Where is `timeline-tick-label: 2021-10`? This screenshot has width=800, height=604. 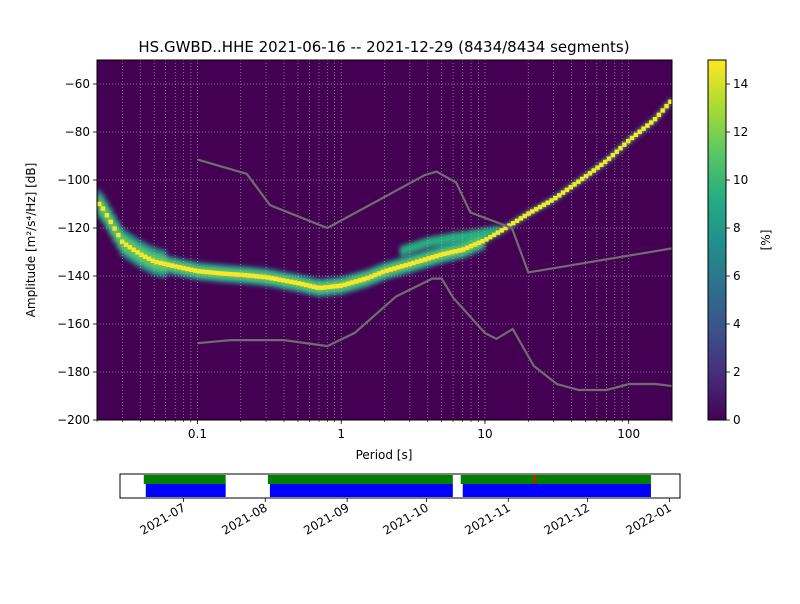
timeline-tick-label: 2021-10 is located at coordinates (405, 518).